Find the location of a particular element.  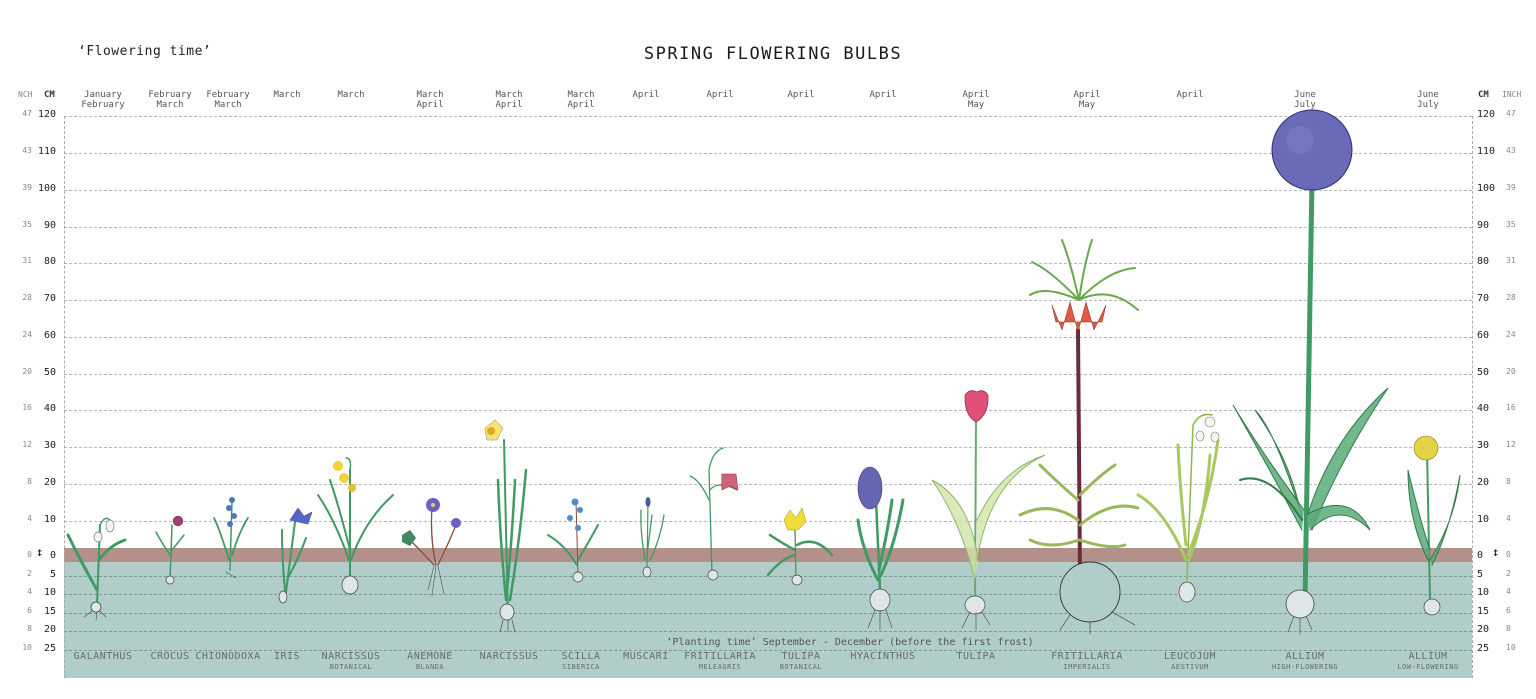

left-inch-depth-tick: 2 is located at coordinates (29, 573).